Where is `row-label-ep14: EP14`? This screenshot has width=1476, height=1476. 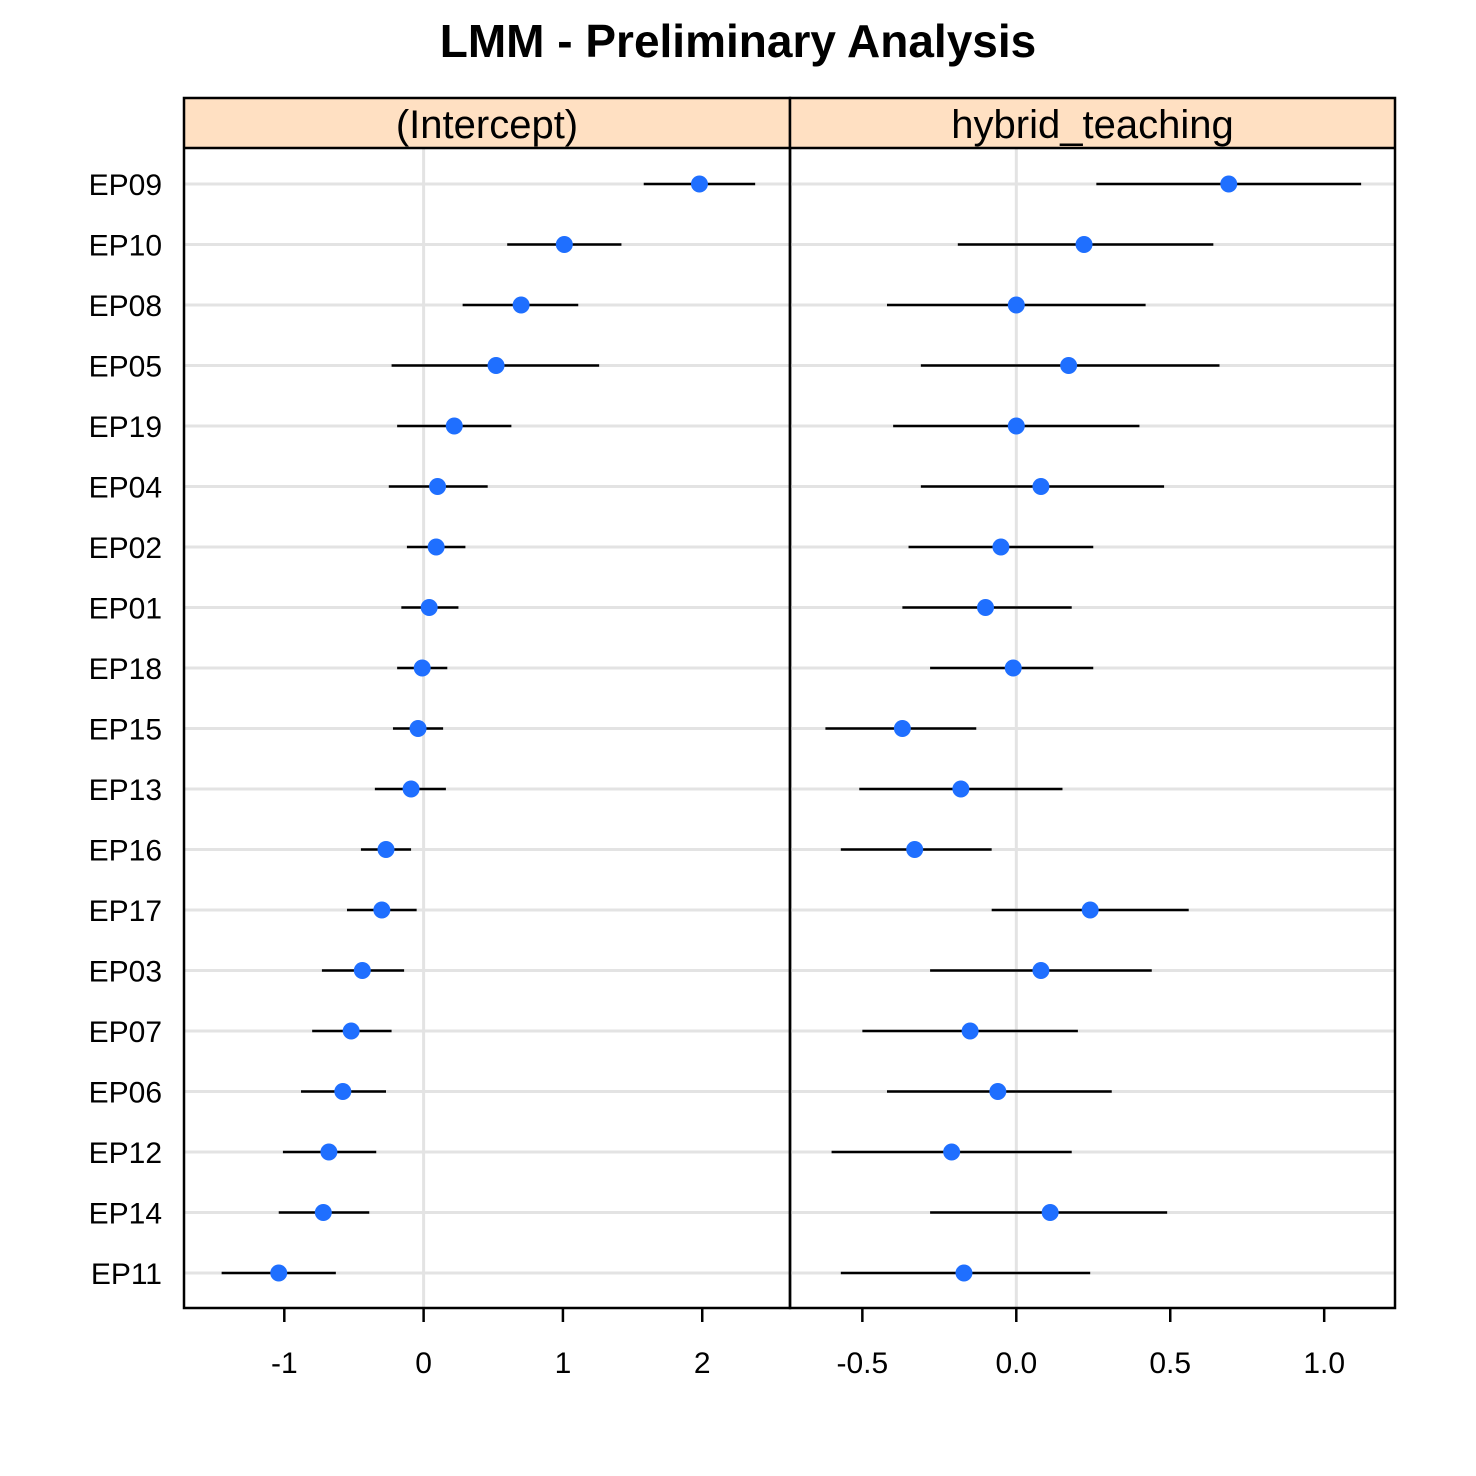 row-label-ep14: EP14 is located at coordinates (125, 1214).